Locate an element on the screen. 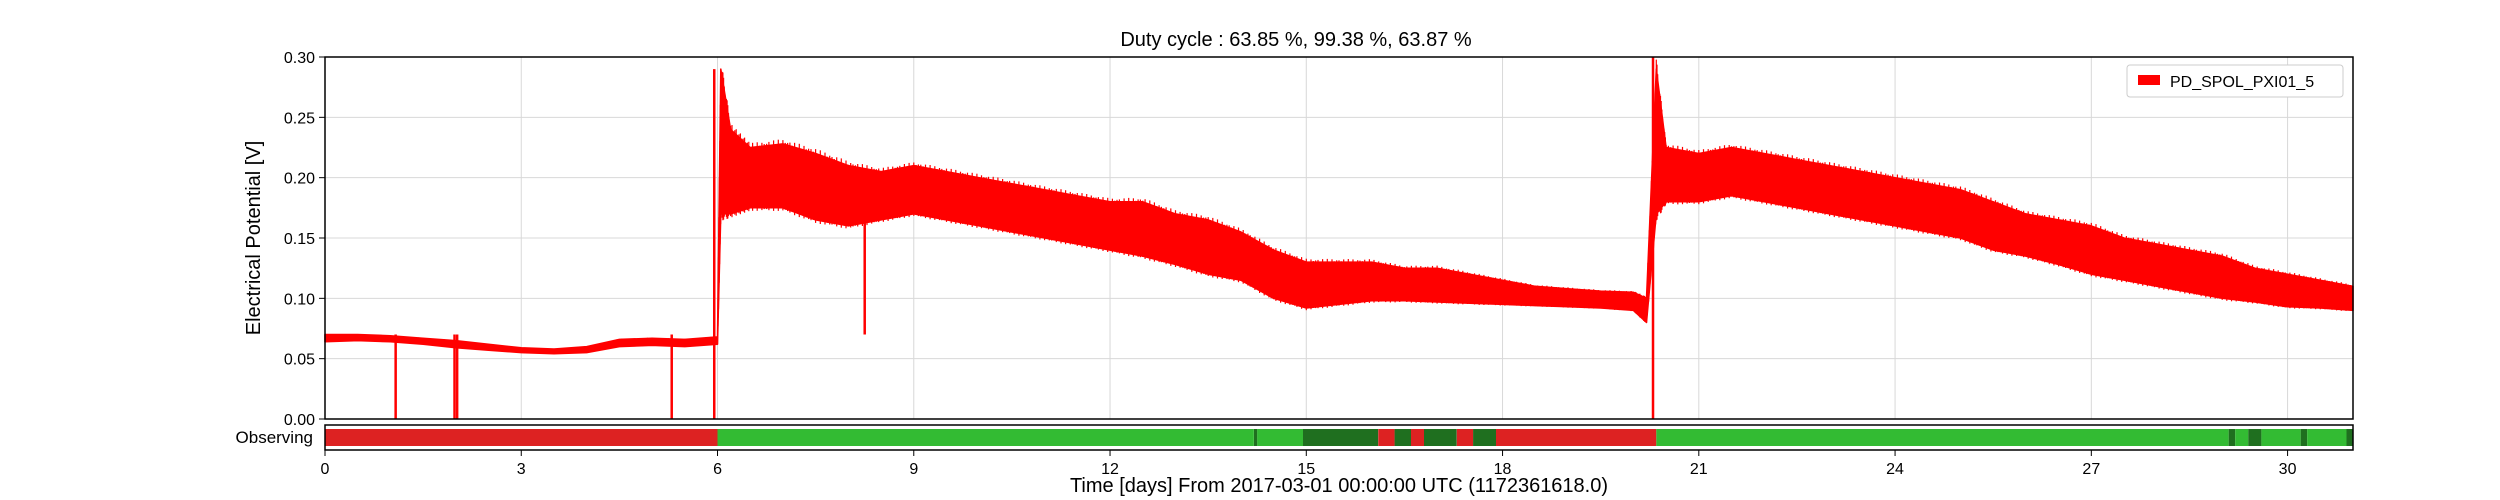 Image resolution: width=2500 pixels, height=500 pixels. y-tick-label: 0.25 is located at coordinates (299, 118).